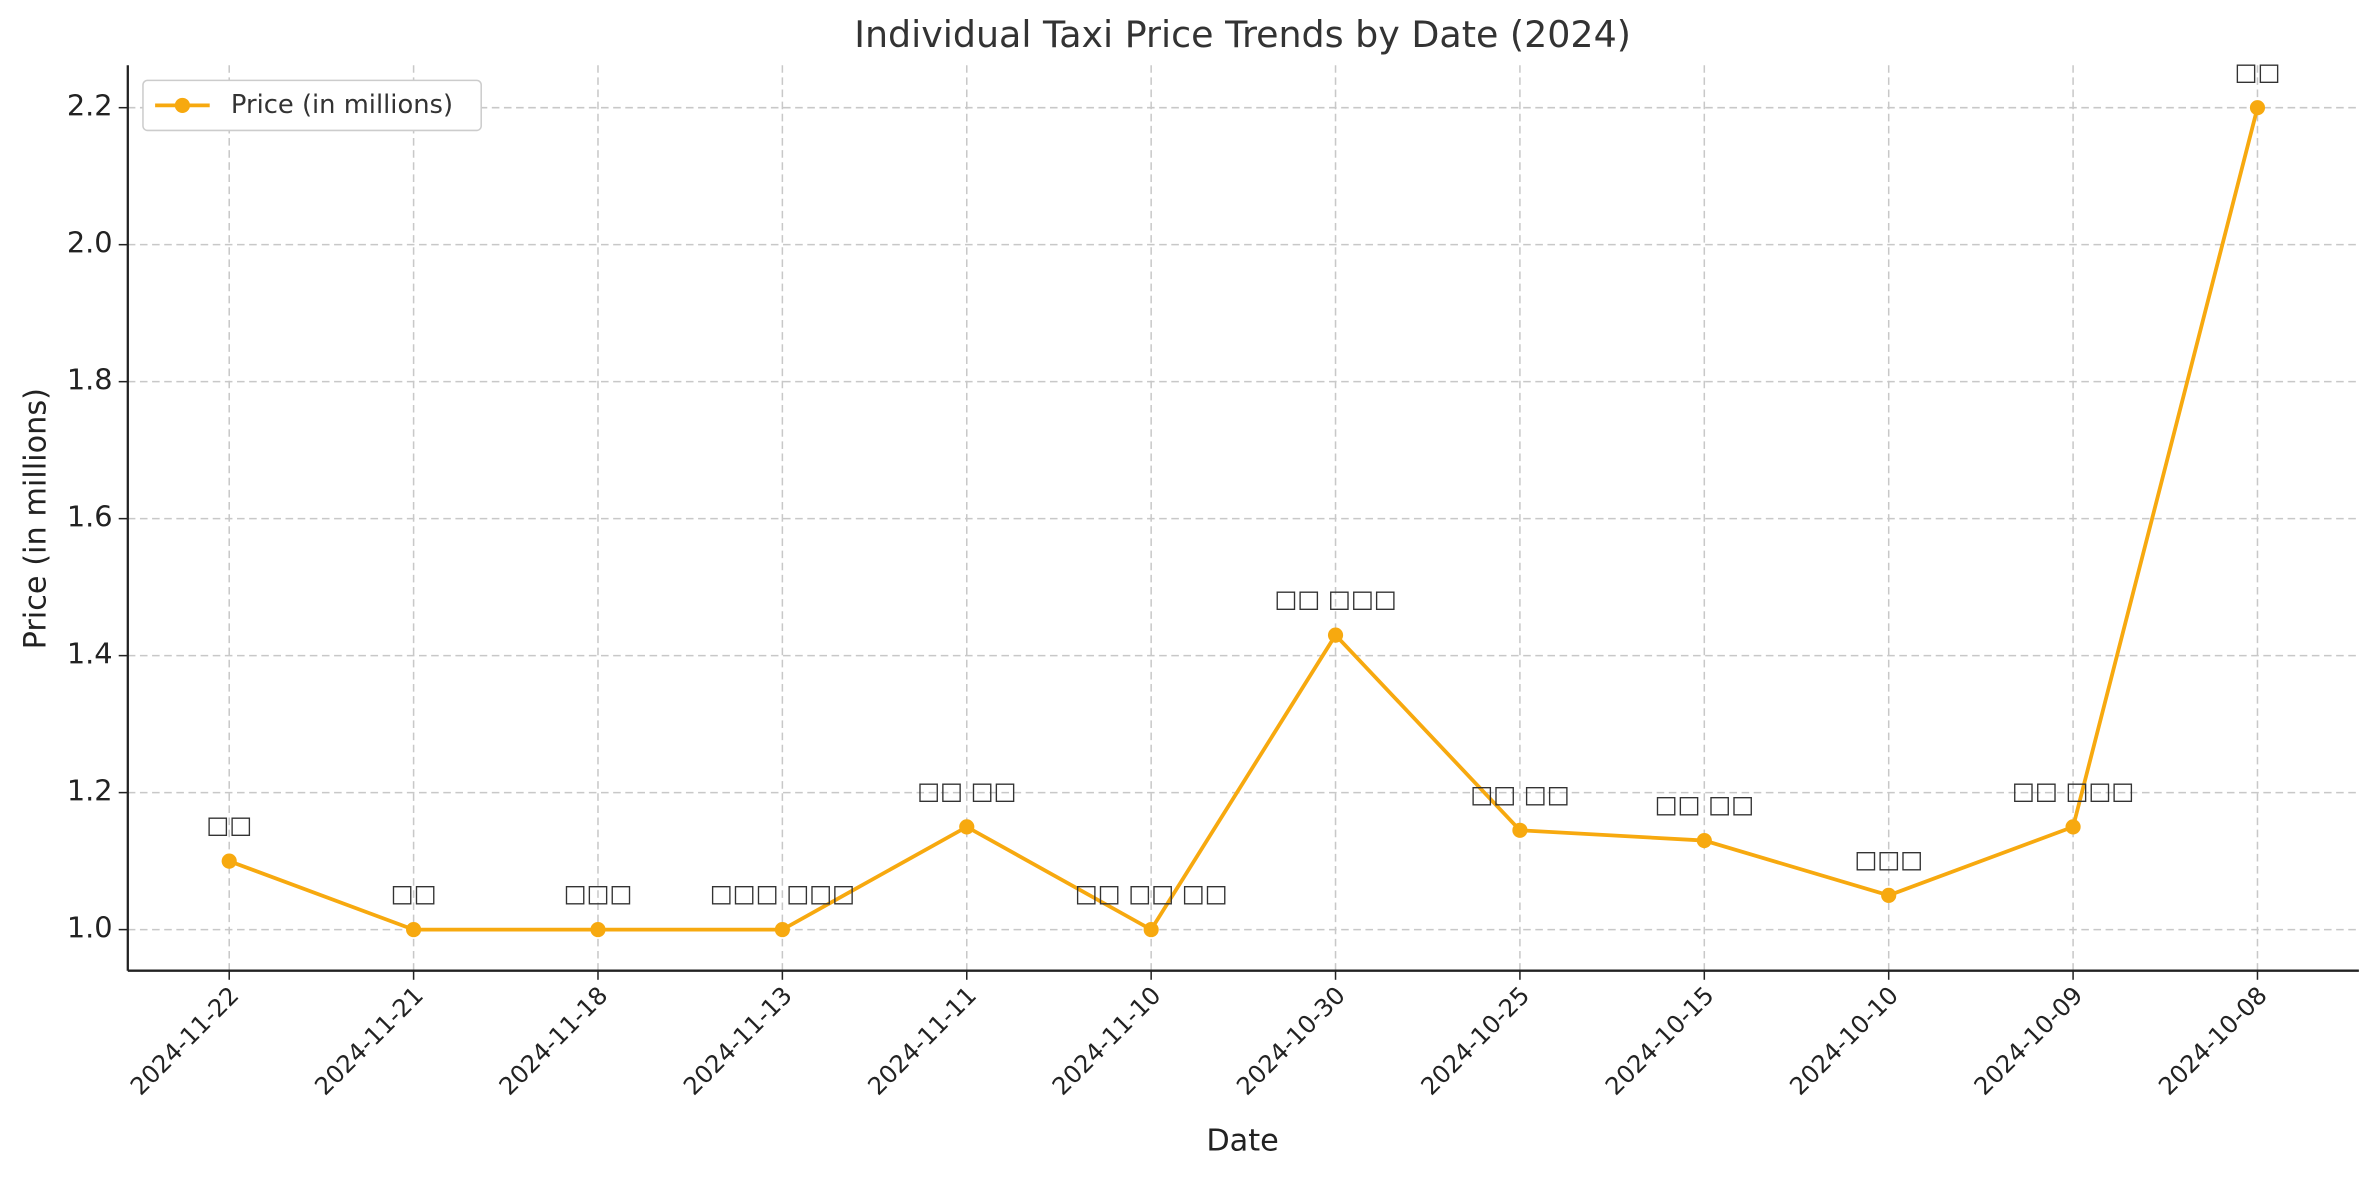 This screenshot has height=1180, width=2379. I want to click on y-tick-label: 1.8, so click(90, 380).